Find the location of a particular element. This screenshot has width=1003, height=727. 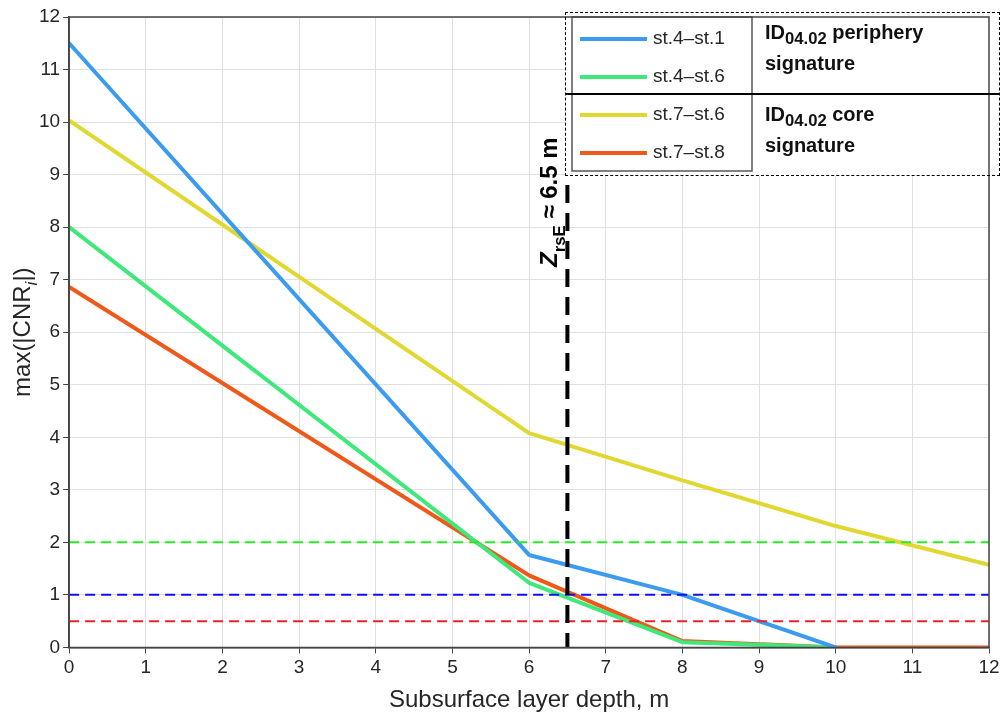

y-axis-title: max(|CNRi|) is located at coordinates (24, 332).